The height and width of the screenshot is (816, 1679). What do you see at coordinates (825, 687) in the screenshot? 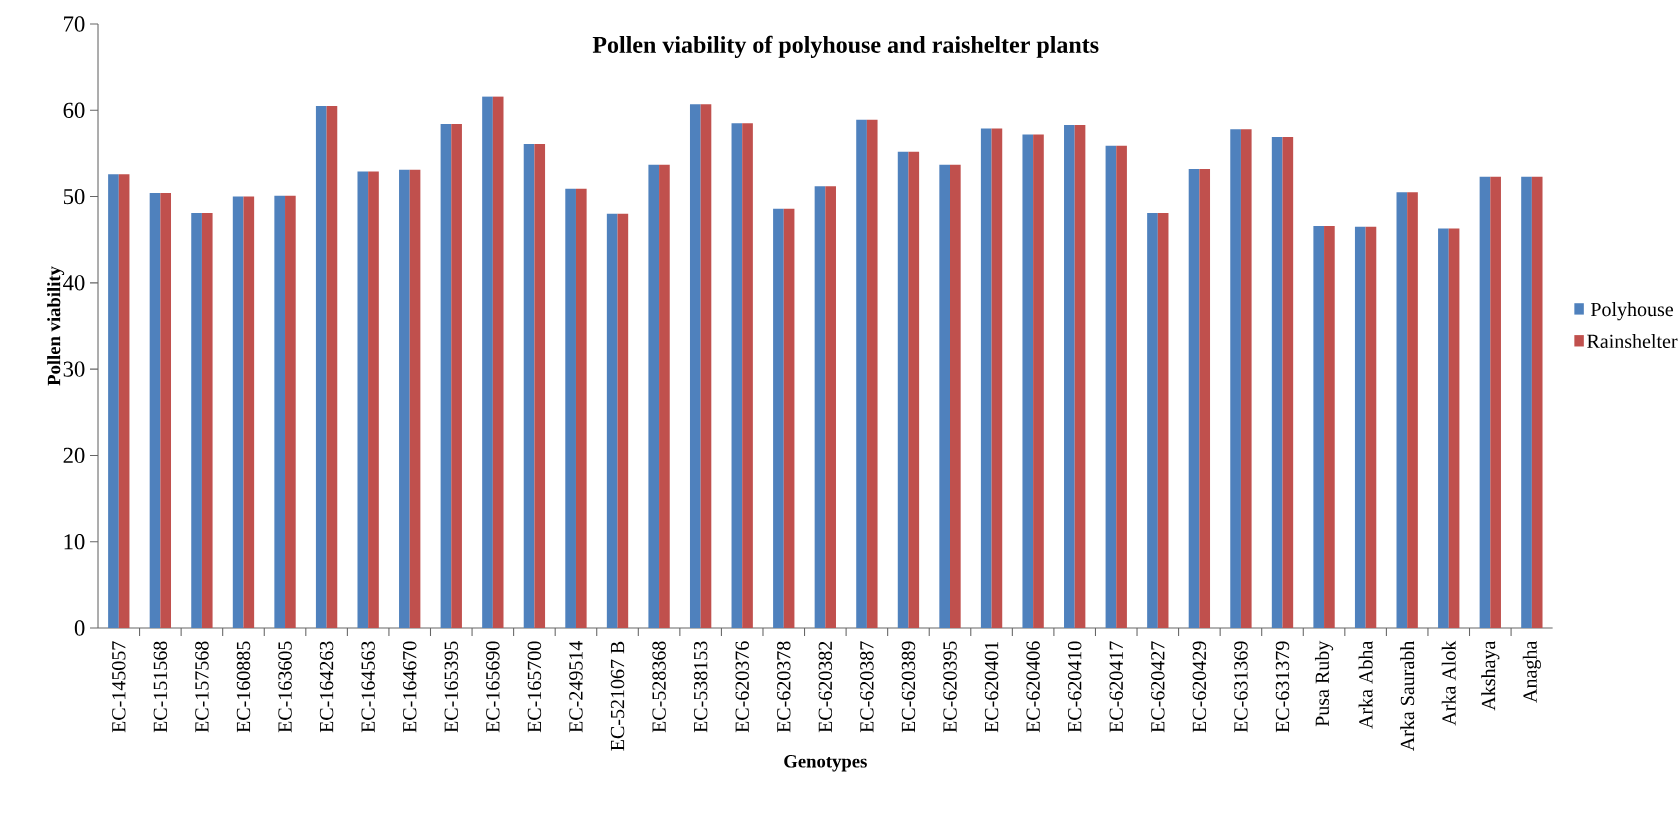
I see `x-tick-label: EC-620382` at bounding box center [825, 687].